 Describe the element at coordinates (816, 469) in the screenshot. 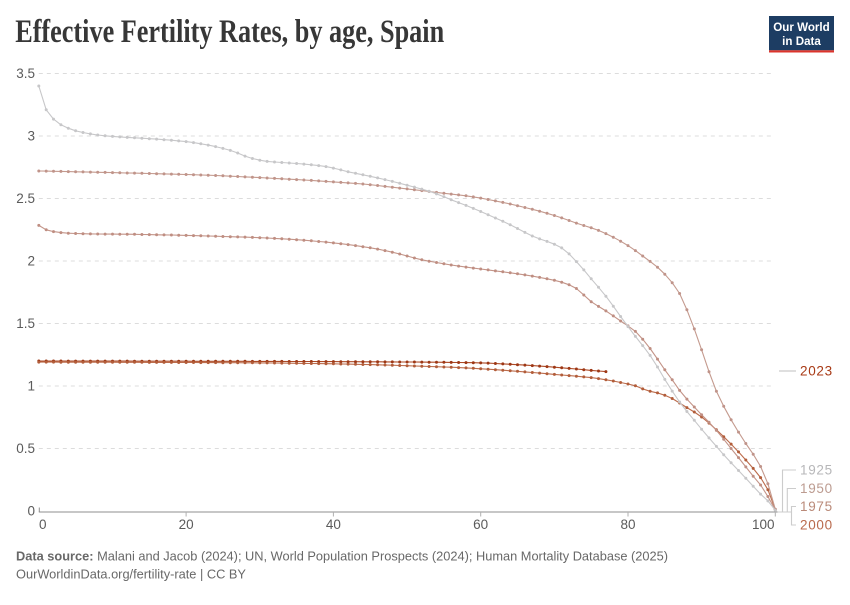

I see `svg-text: 1925` at that location.